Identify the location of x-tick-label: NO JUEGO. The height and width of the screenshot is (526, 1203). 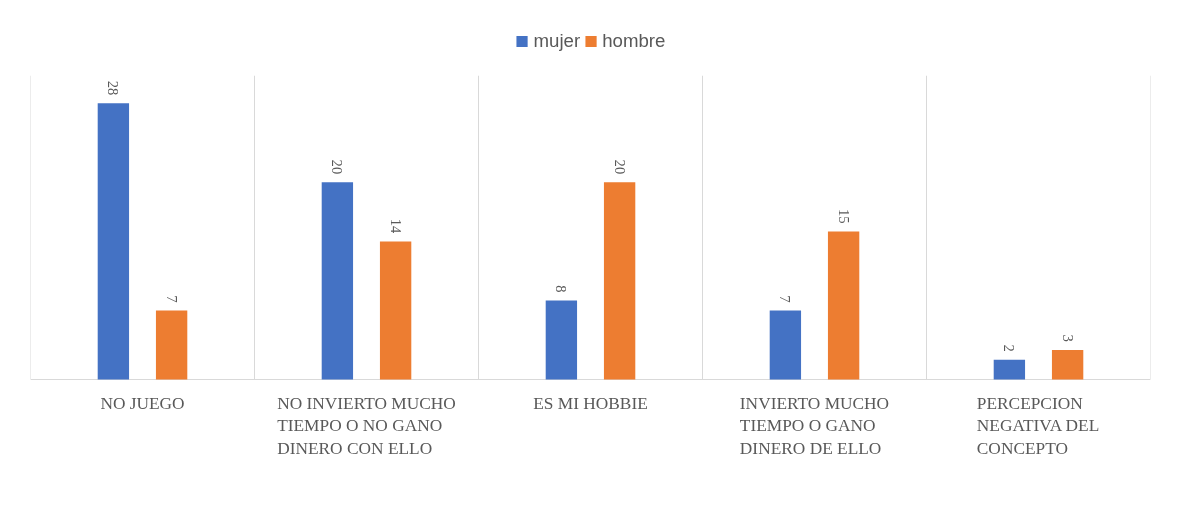
(142, 403).